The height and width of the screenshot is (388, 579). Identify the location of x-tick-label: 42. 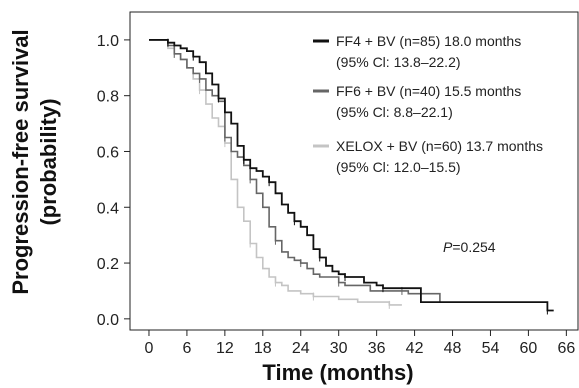
(415, 348).